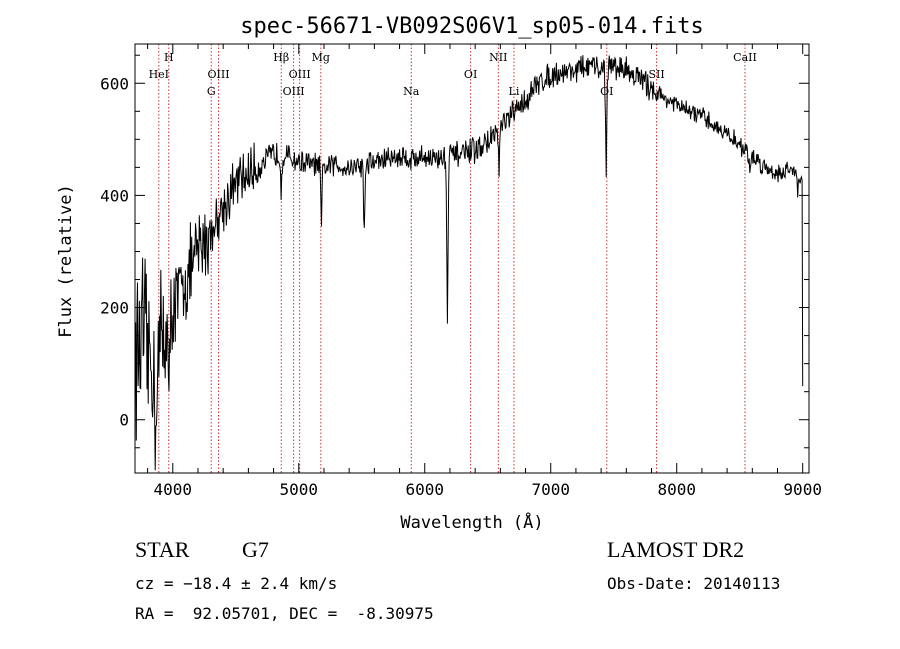  I want to click on x-tick-label-8000: 8000, so click(676, 489).